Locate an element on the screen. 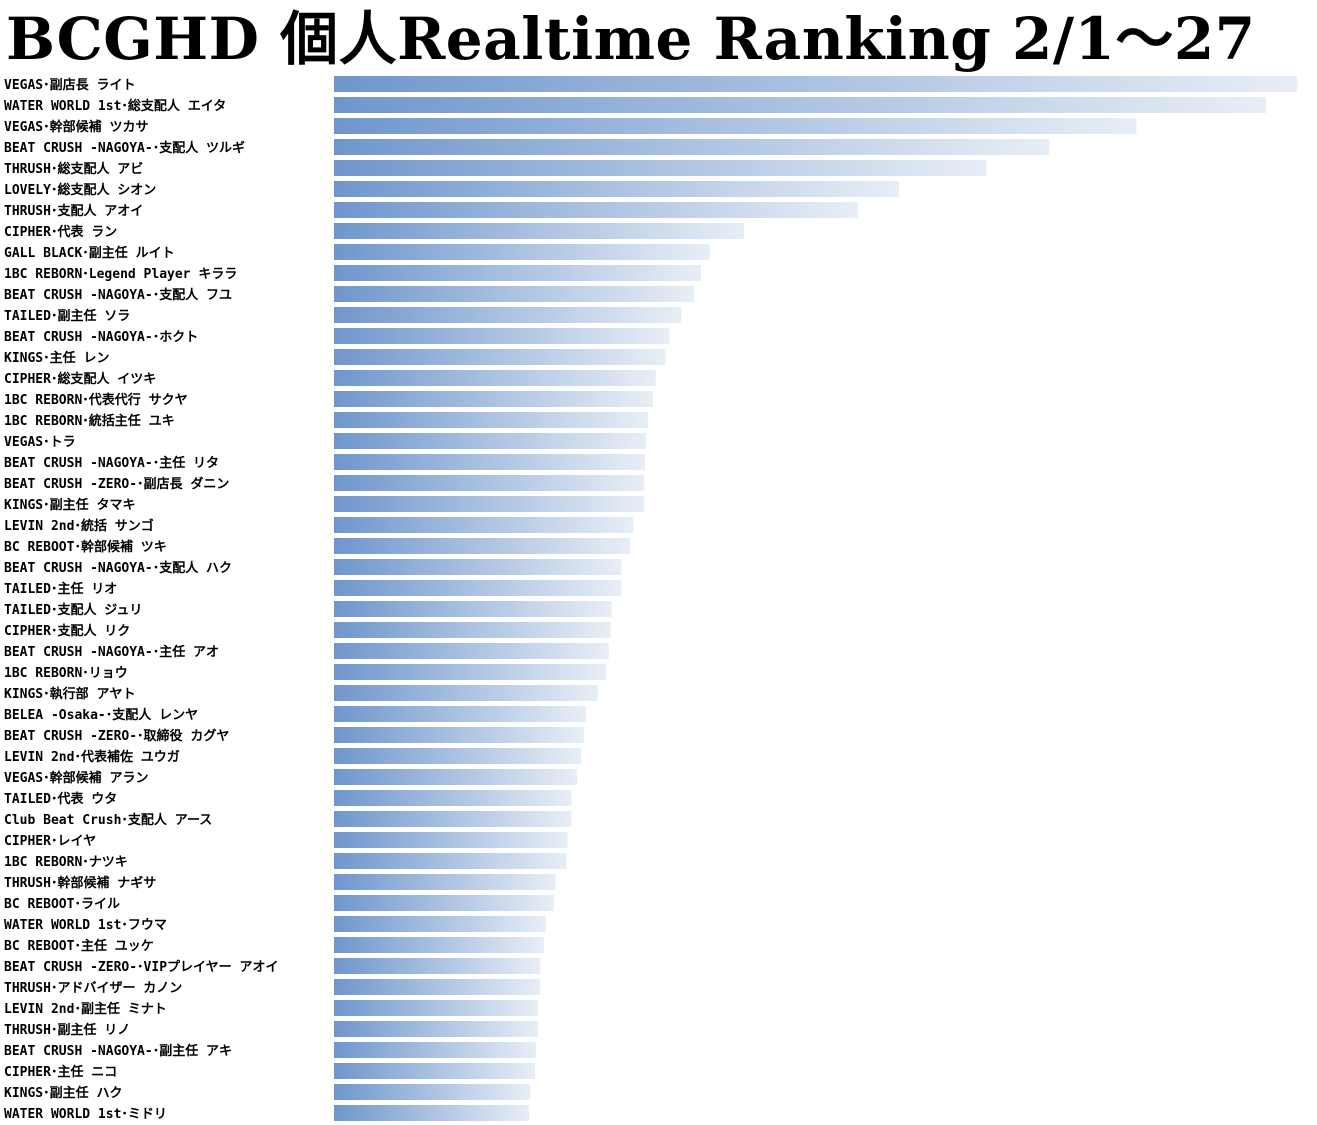  category-label: VEGAS･トラ is located at coordinates (40, 442).